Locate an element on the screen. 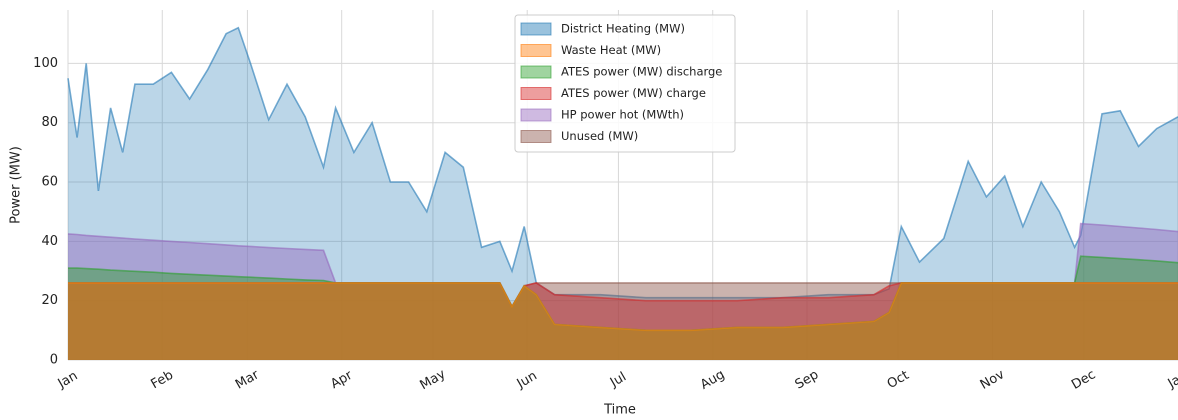  x-tick-label: May is located at coordinates (433, 380).